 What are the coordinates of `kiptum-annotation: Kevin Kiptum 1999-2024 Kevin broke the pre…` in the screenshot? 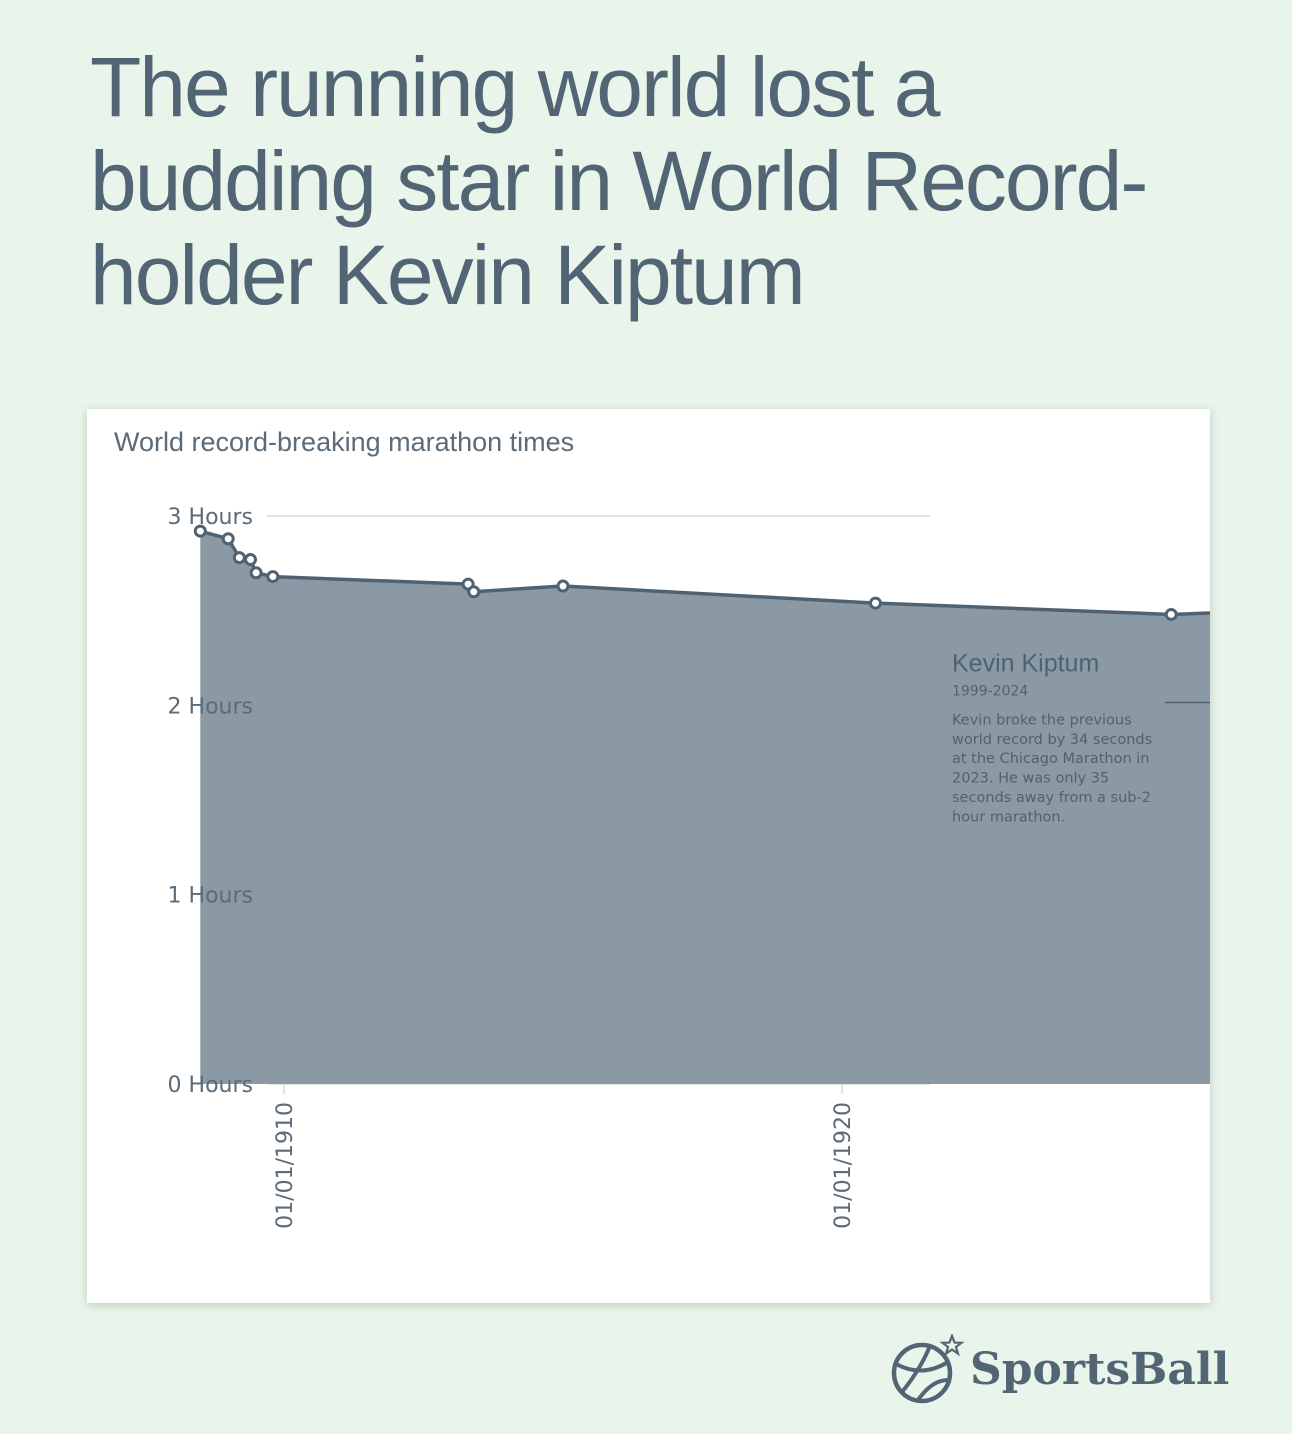 It's located at (1081, 737).